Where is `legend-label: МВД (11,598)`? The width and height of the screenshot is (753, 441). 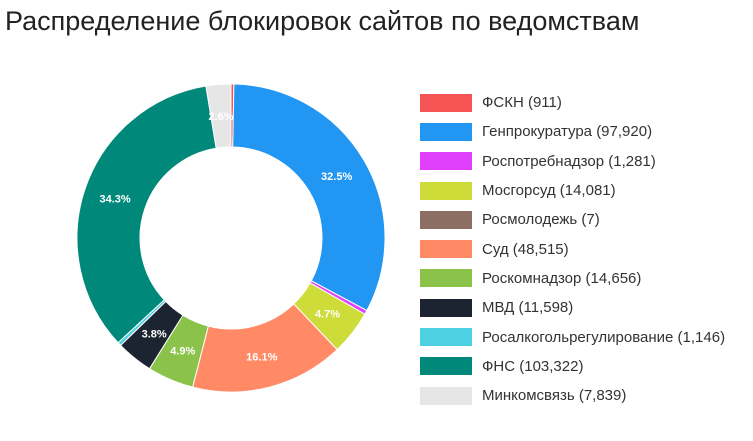
legend-label: МВД (11,598) is located at coordinates (528, 308).